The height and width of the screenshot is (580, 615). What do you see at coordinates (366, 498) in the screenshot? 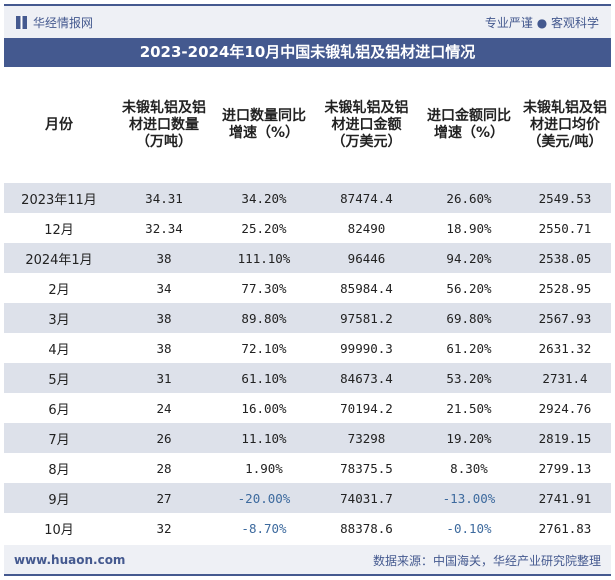
I see `table-cell: 74031.7` at bounding box center [366, 498].